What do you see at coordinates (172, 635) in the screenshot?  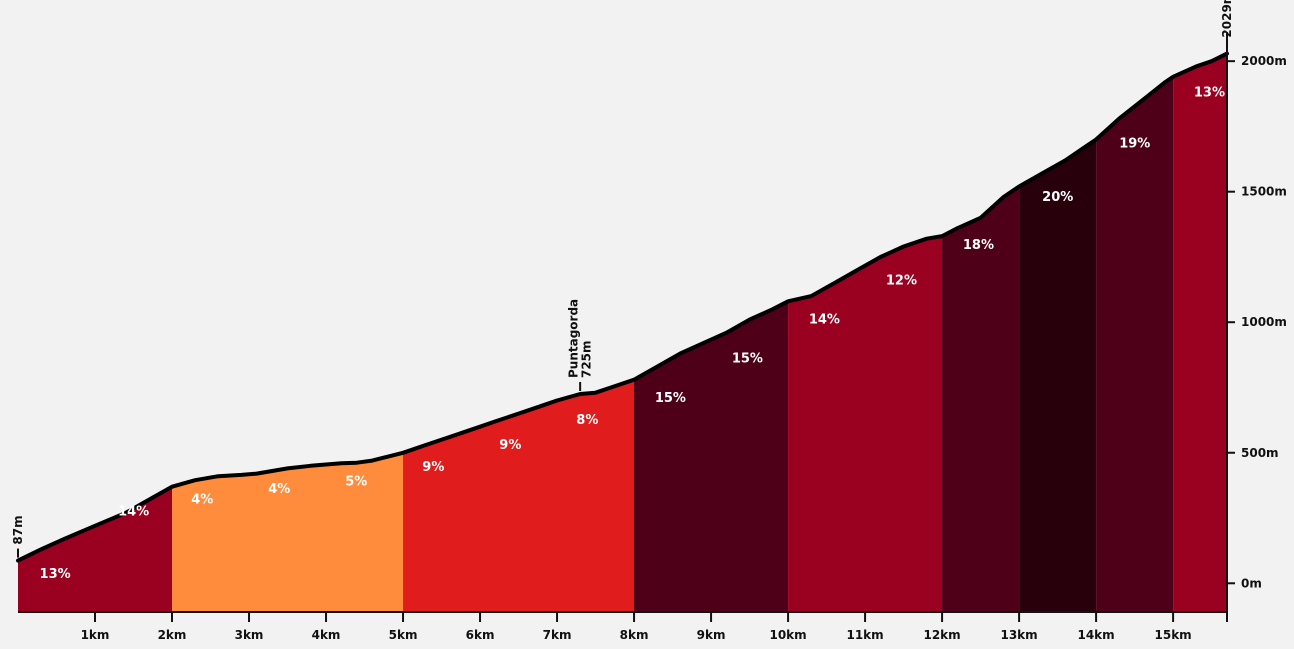 I see `x-tick-label: 2km` at bounding box center [172, 635].